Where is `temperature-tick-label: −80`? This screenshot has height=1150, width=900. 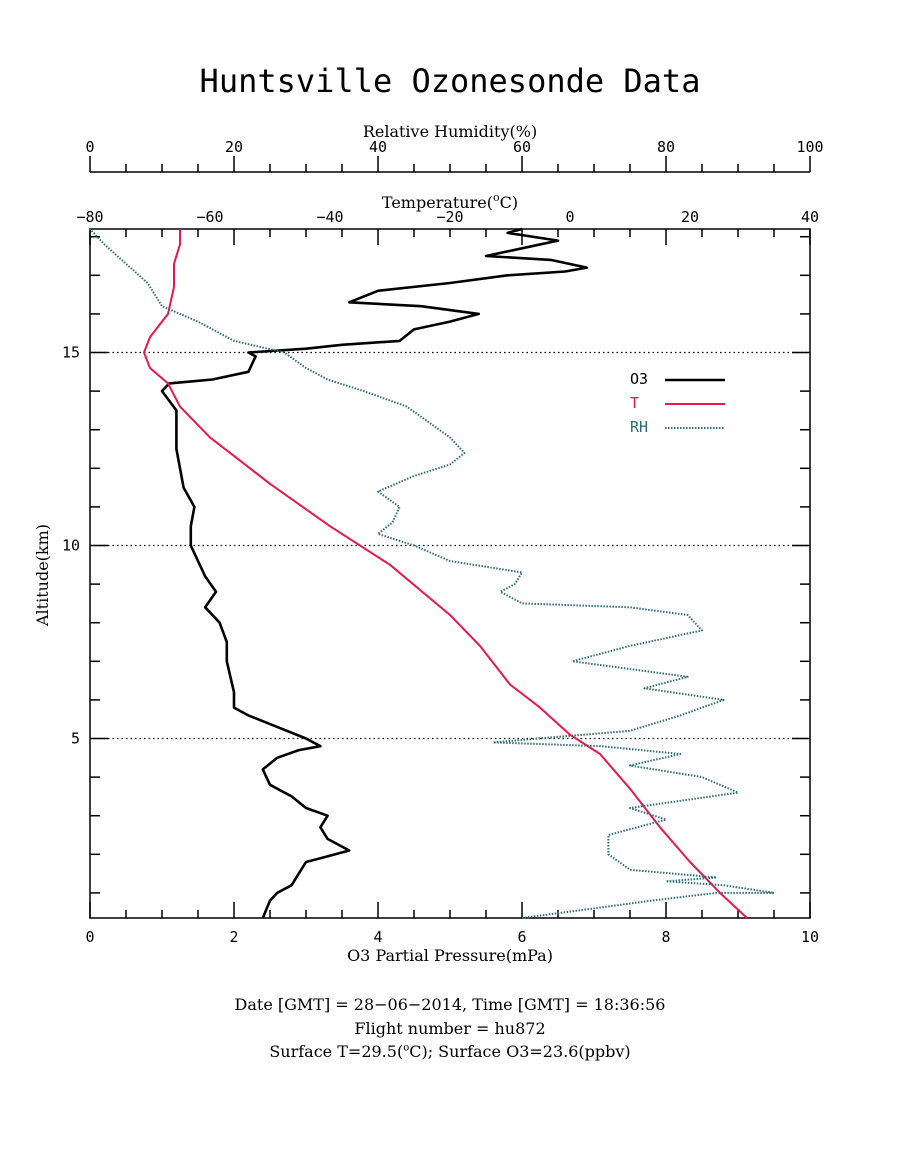 temperature-tick-label: −80 is located at coordinates (89, 217).